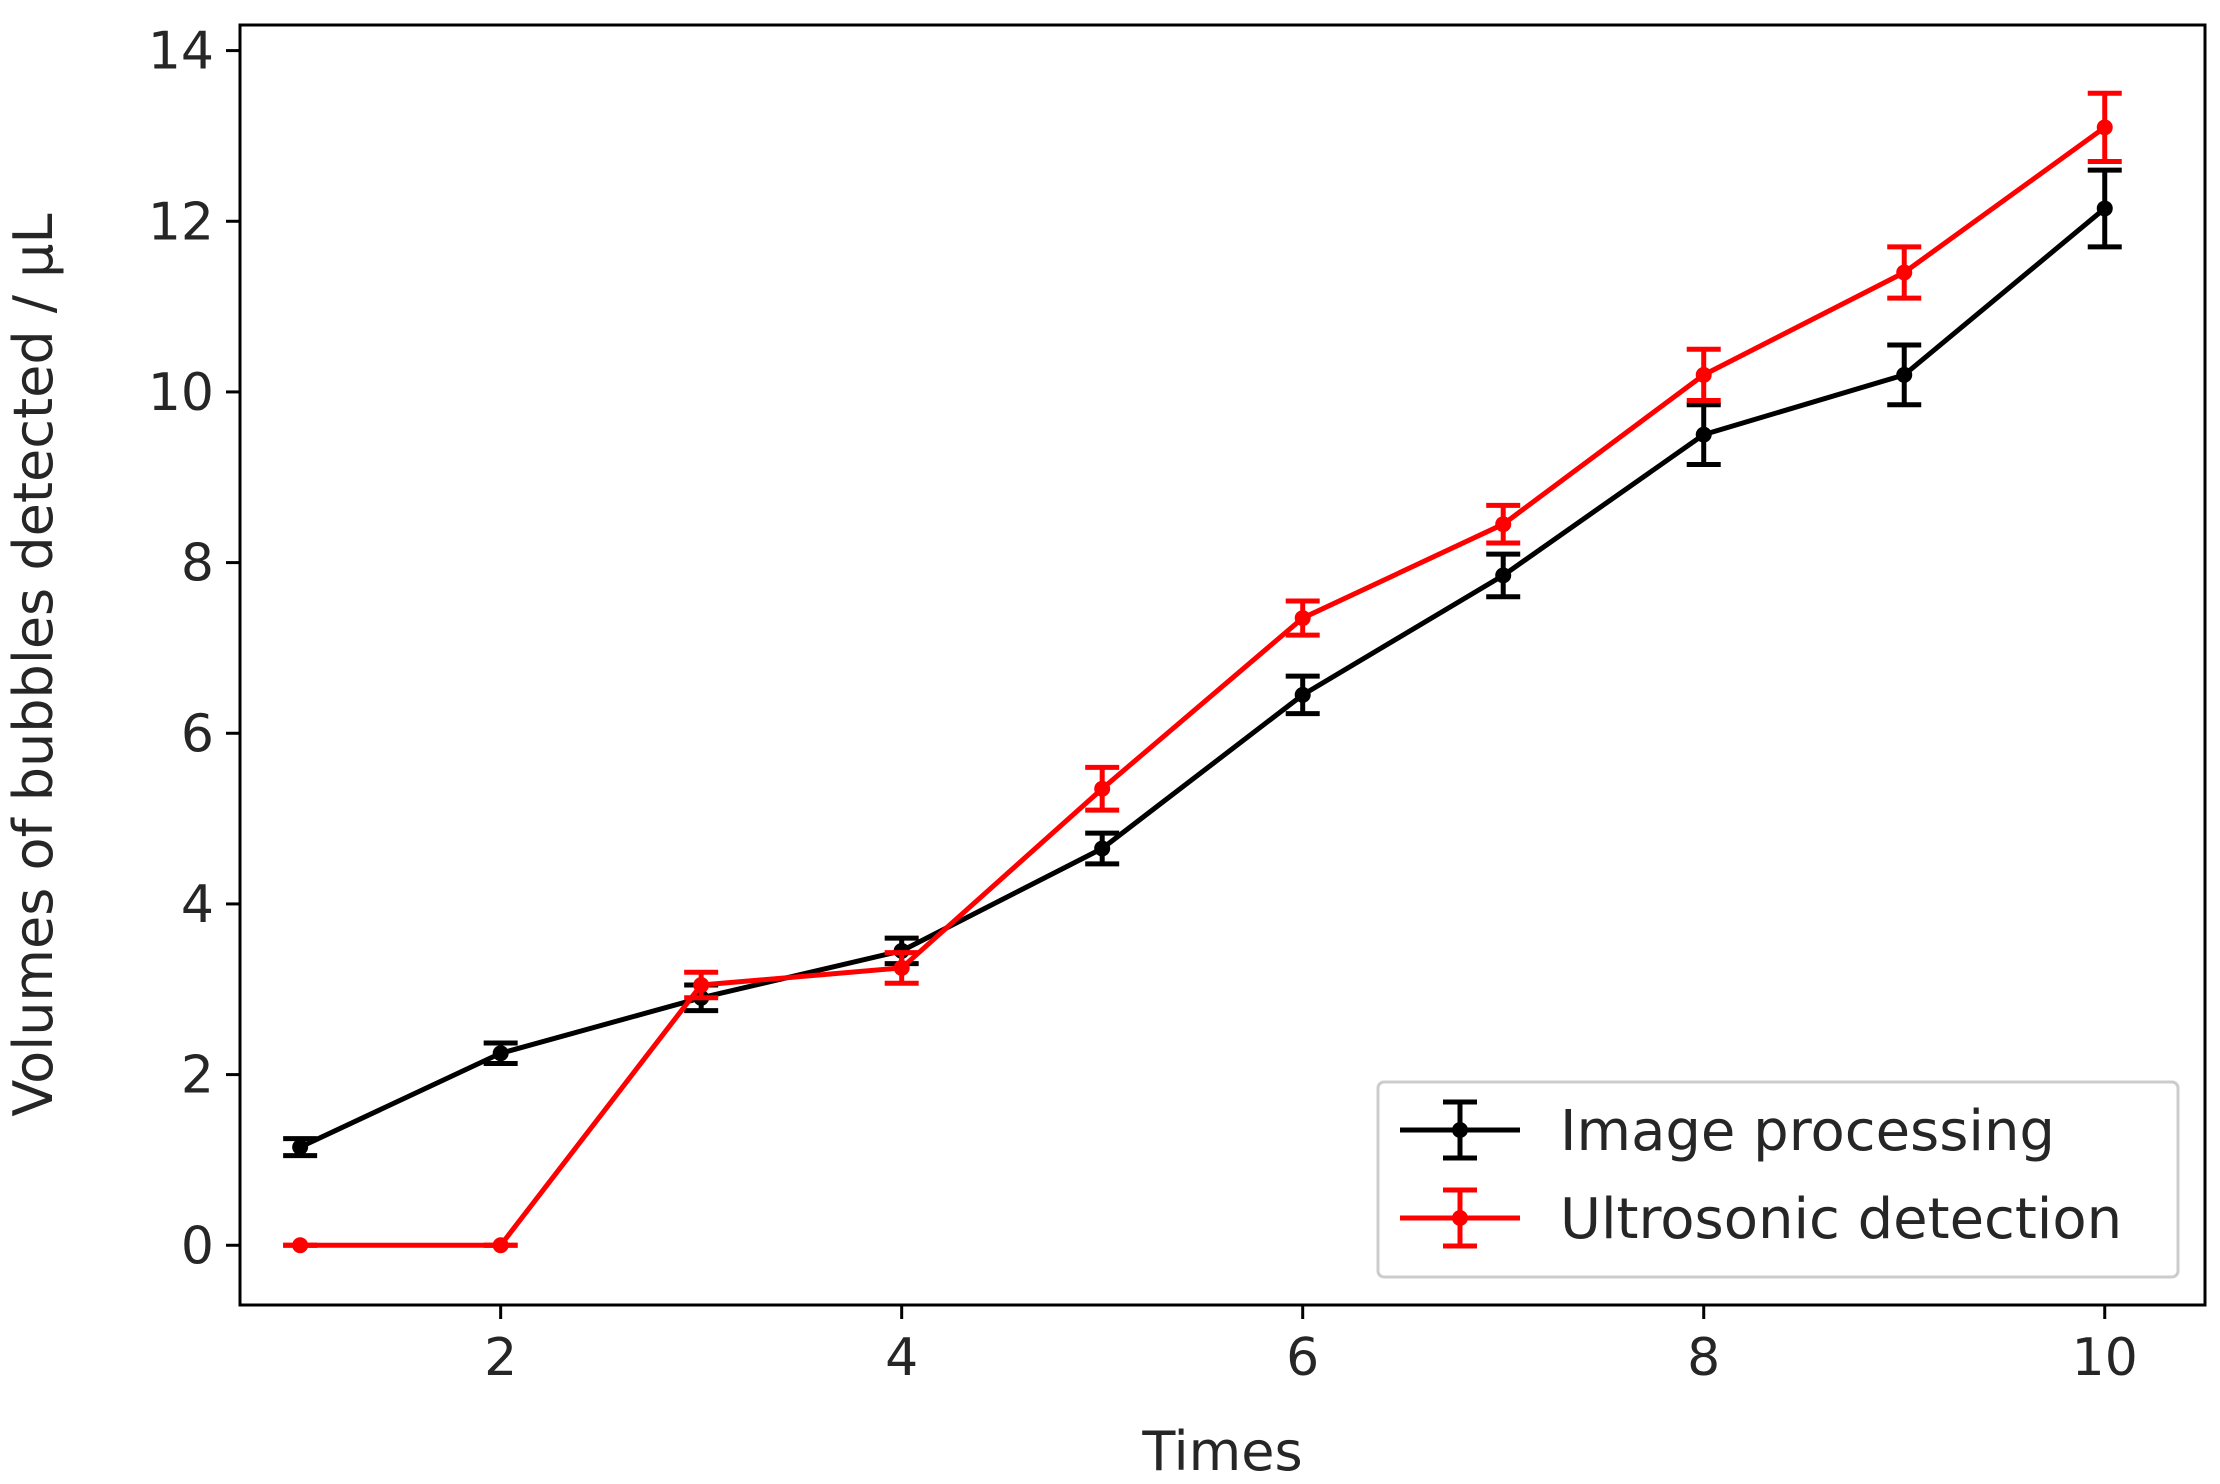 This screenshot has height=1484, width=2220. Describe the element at coordinates (1302, 1358) in the screenshot. I see `x-tick-label: 6` at that location.